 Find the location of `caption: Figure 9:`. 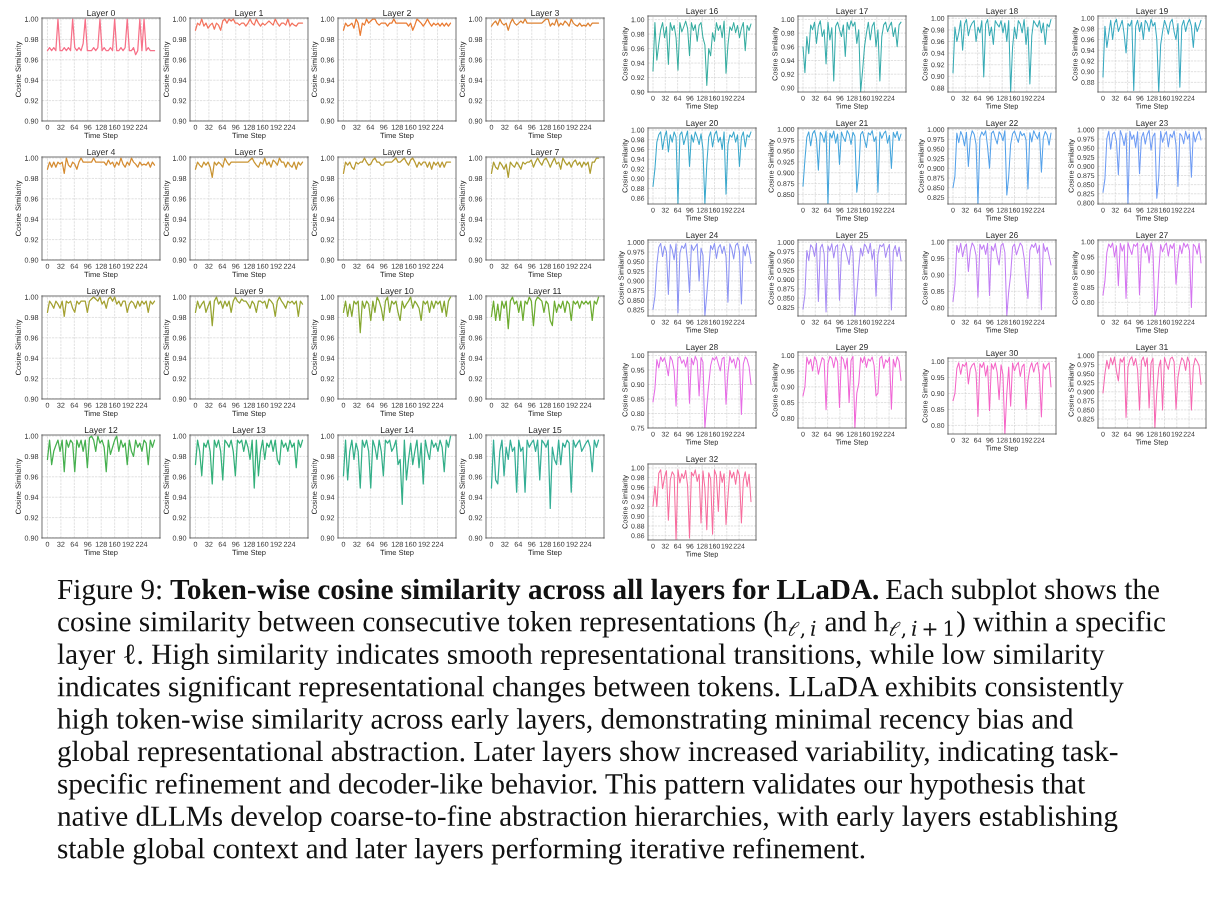

caption: Figure 9: is located at coordinates (109, 592).